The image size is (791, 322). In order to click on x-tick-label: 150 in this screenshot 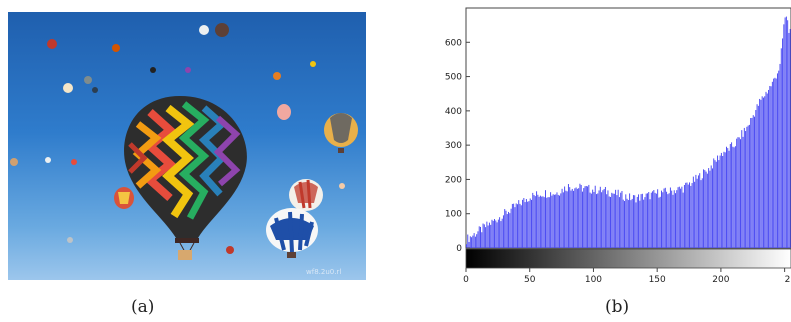, I will do `click(657, 280)`.